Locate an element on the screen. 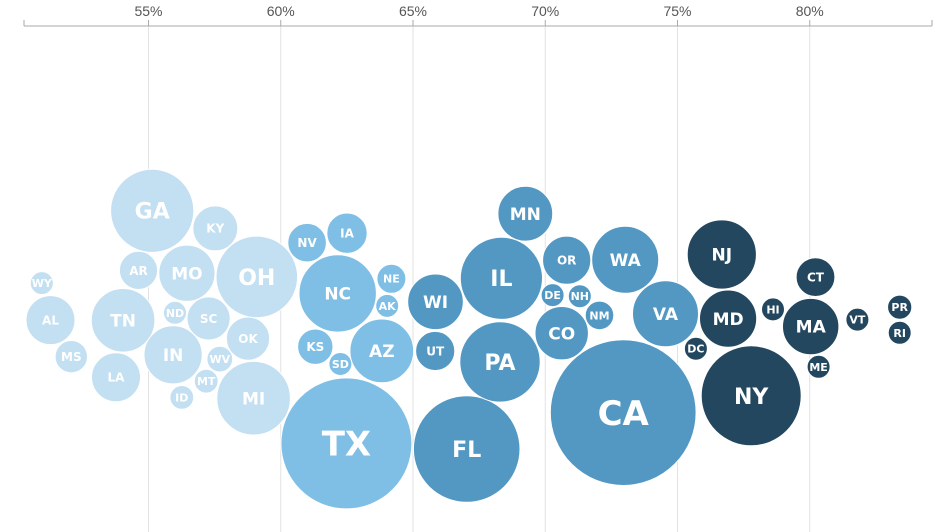 The image size is (948, 532). bubble-label: UT is located at coordinates (435, 351).